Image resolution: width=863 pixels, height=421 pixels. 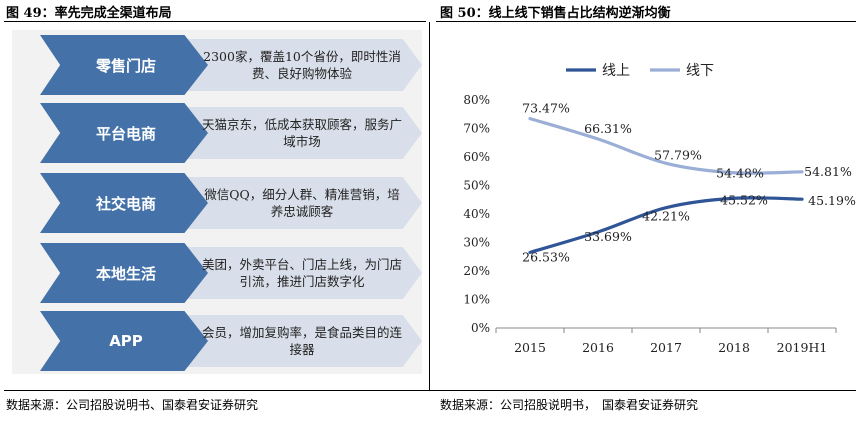 I want to click on right-source-note: 数据来源：公司招股说明书， 国泰君安证券研究, so click(x=569, y=405).